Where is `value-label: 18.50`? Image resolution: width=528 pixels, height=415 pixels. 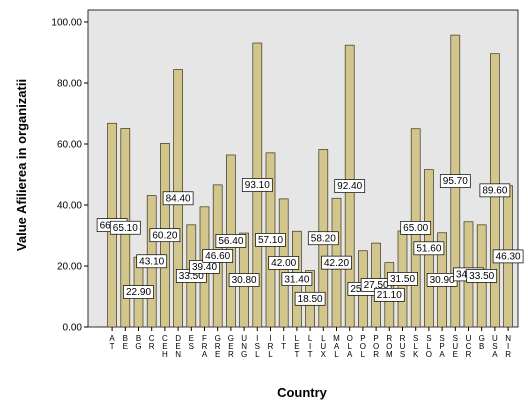
value-label: 18.50 is located at coordinates (310, 299).